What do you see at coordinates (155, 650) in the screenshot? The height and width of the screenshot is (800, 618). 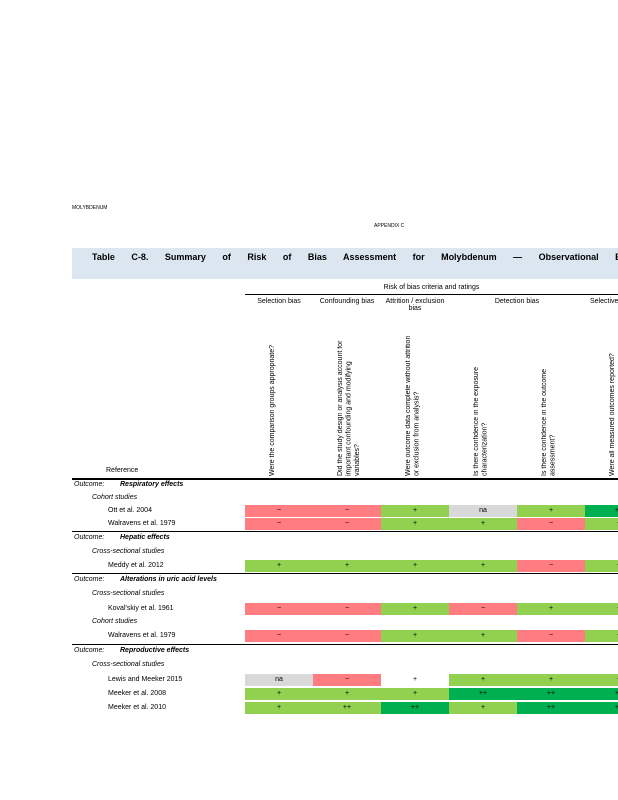 I see `outcome-name: Reproductive effects` at bounding box center [155, 650].